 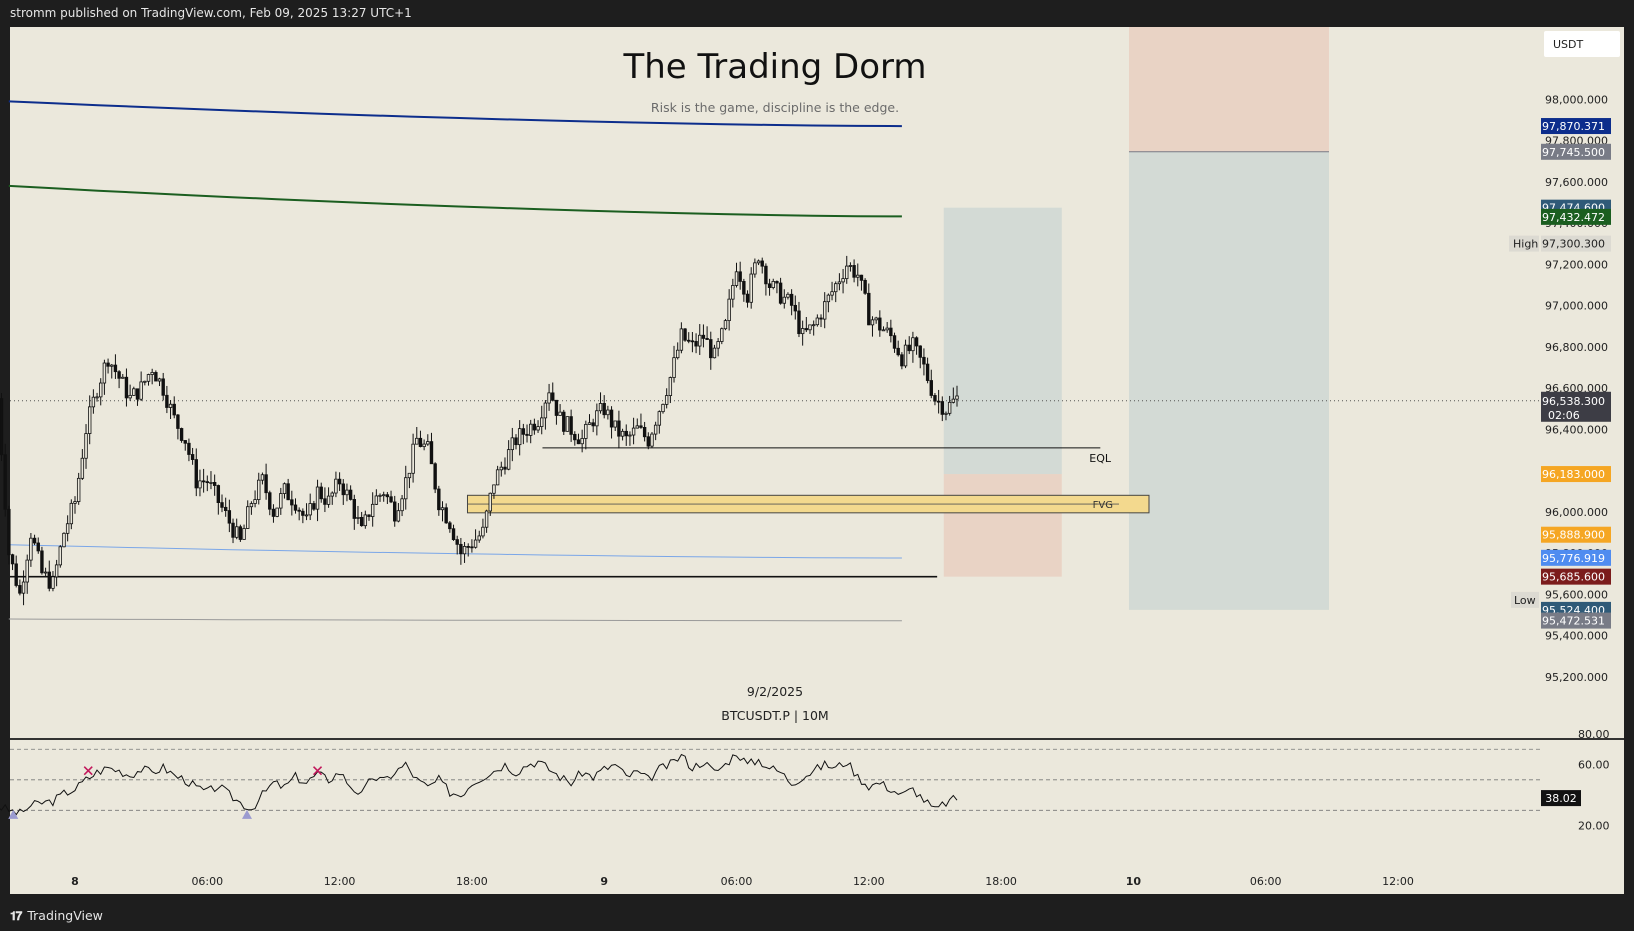 I want to click on countdown-text: 02:06, so click(x=1564, y=415).